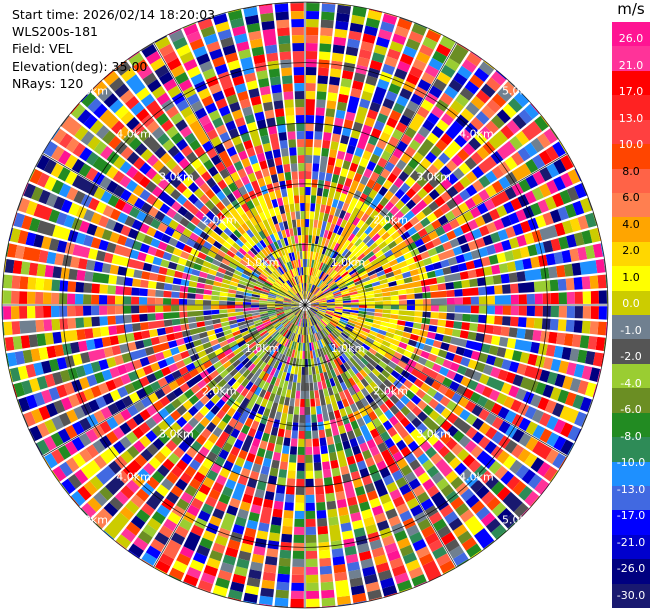 The image size is (650, 610). Describe the element at coordinates (631, 516) in the screenshot. I see `colorbar-tick-label: -17.0` at that location.